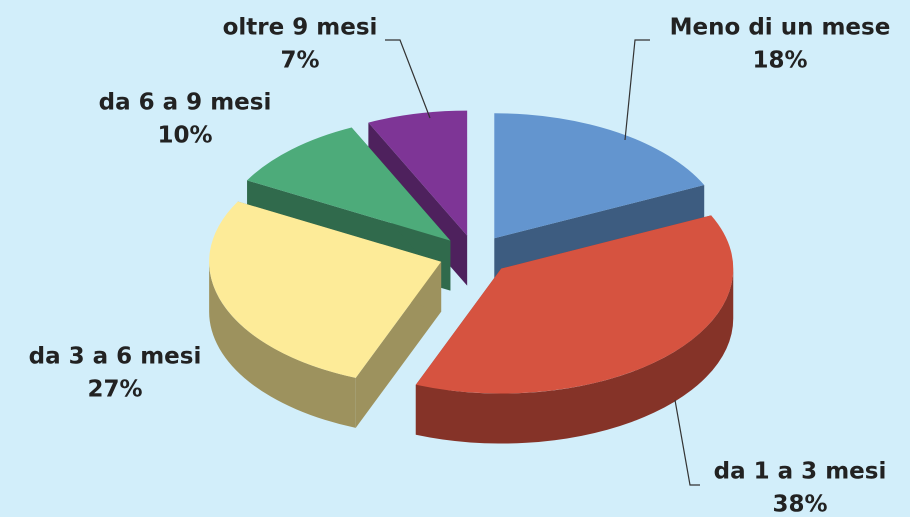  What do you see at coordinates (114, 390) in the screenshot?
I see `value-label: 27%` at bounding box center [114, 390].